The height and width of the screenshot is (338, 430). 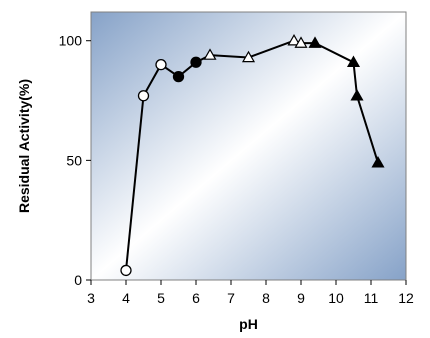 I want to click on x-tick-label: 4, so click(x=126, y=298).